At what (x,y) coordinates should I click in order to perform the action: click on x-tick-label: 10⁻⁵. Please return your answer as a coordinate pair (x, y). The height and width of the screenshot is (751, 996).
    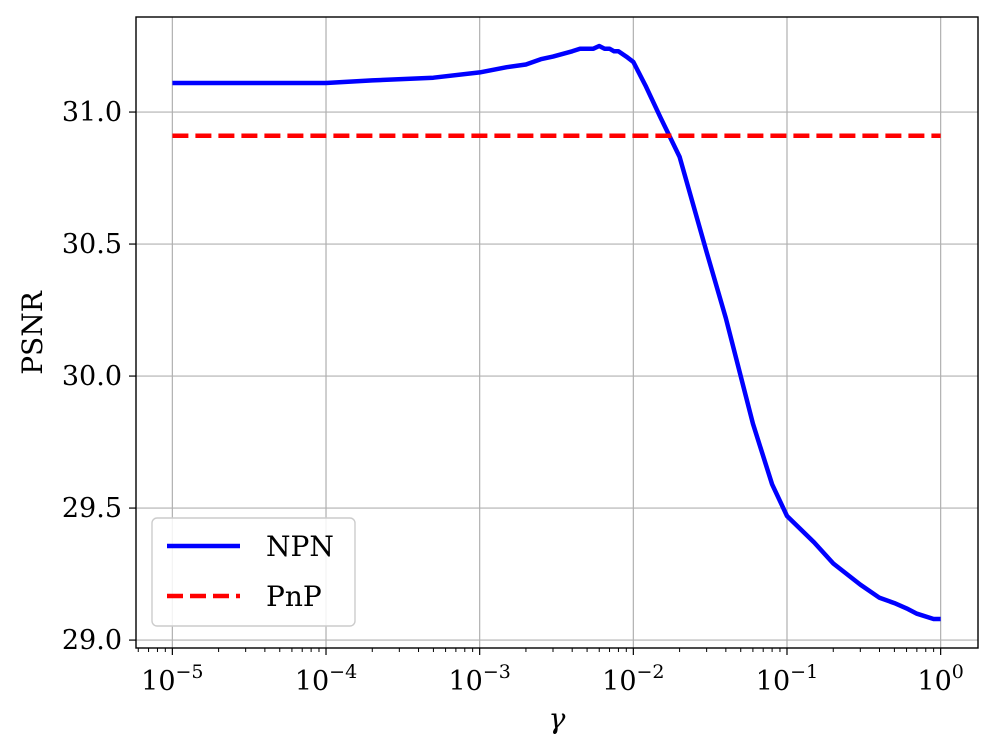
    Looking at the image, I should click on (172, 679).